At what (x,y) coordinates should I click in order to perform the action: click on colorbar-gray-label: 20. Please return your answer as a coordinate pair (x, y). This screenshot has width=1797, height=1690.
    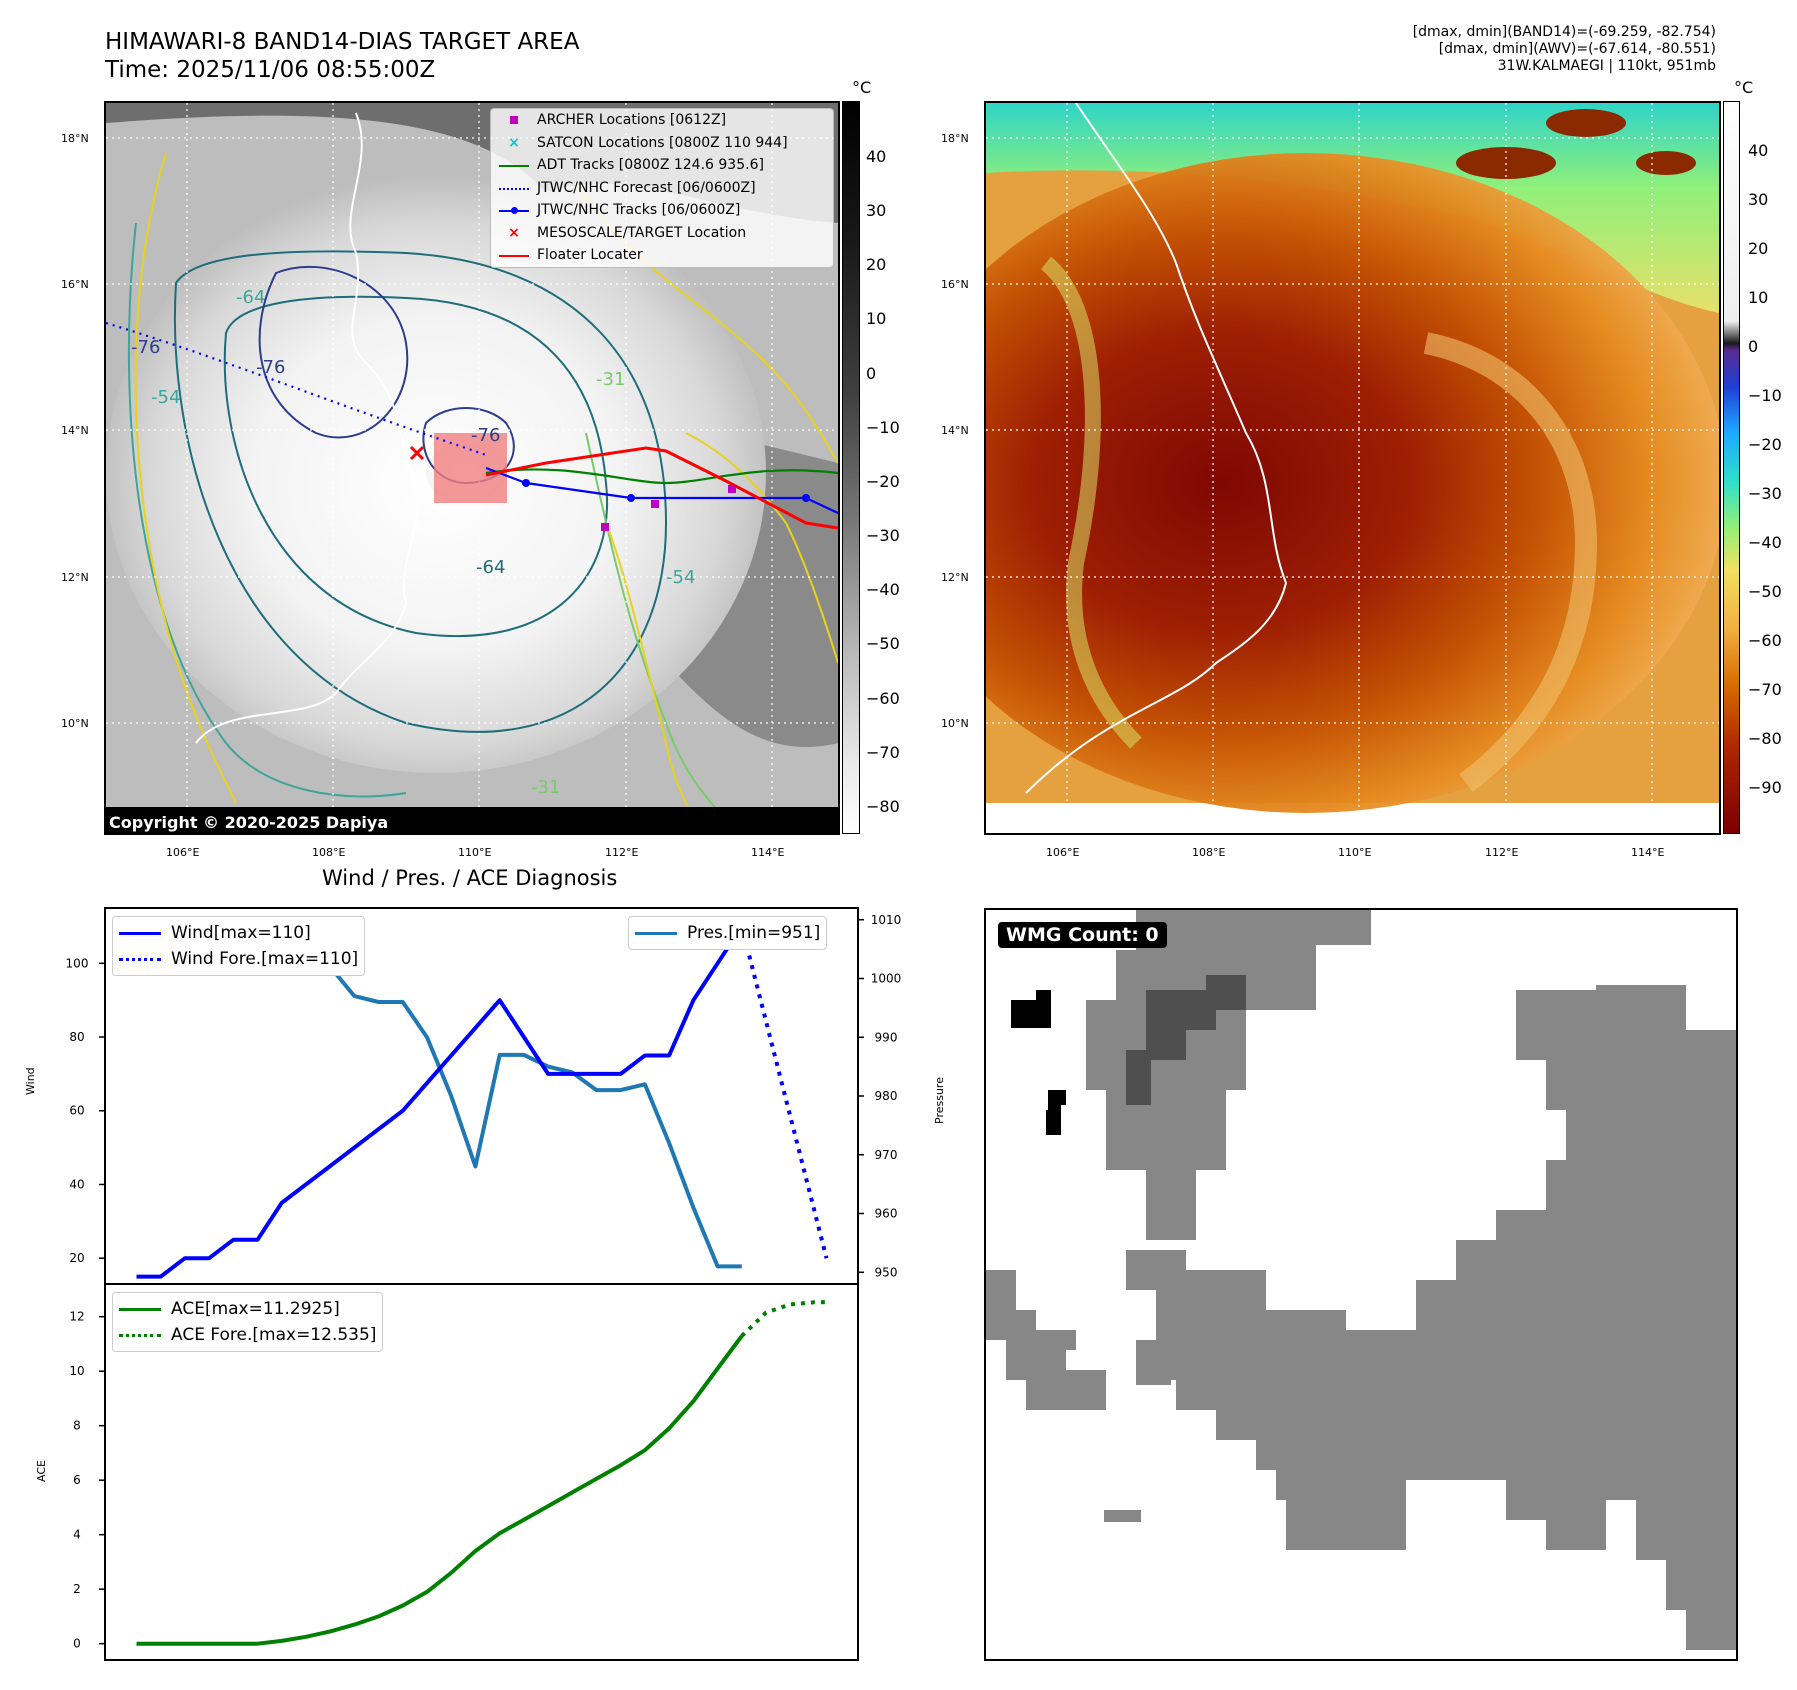
    Looking at the image, I should click on (876, 264).